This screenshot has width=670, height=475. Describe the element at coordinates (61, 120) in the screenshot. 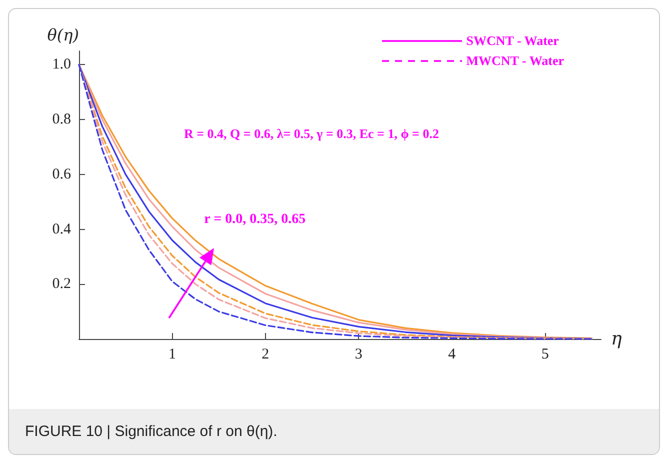

I see `y-tick-label: 0.8` at that location.